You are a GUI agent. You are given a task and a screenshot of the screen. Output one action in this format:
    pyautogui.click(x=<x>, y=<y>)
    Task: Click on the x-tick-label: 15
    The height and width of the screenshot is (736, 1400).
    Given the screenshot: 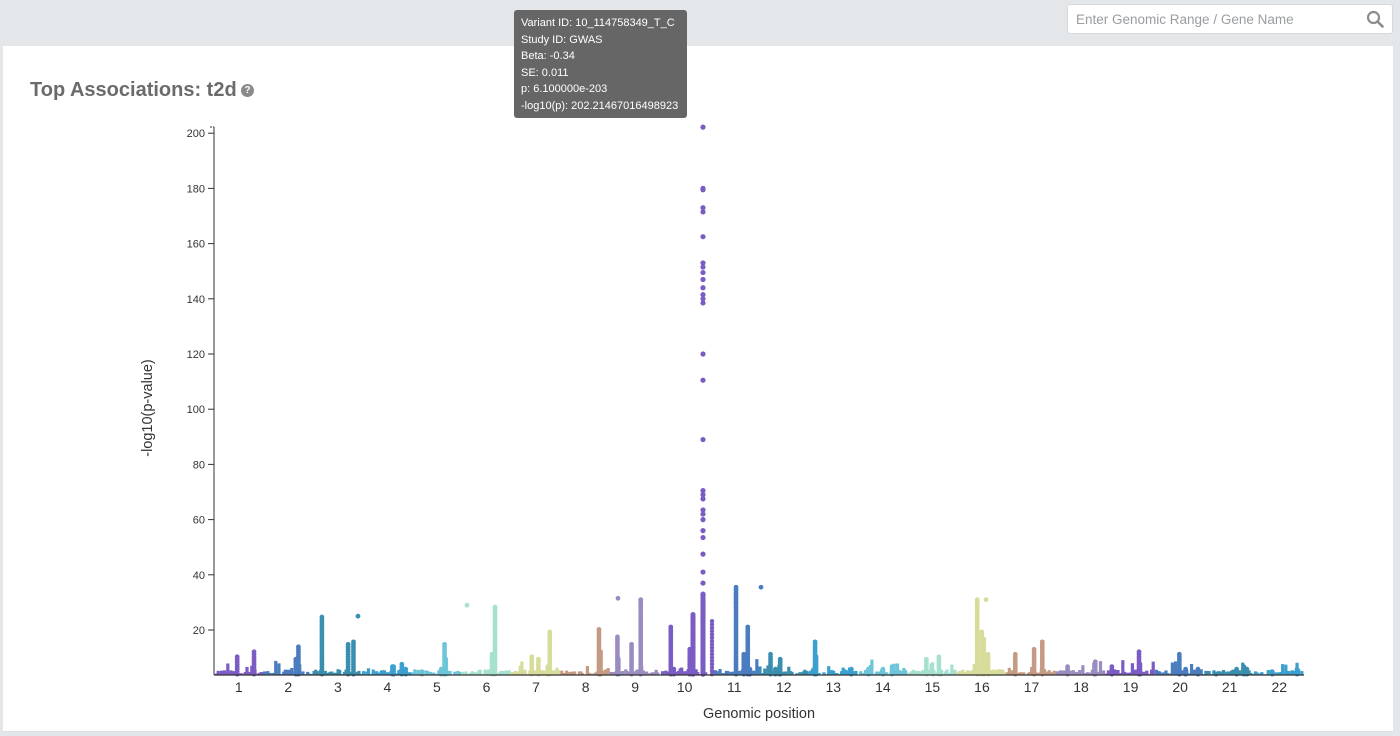 What is the action you would take?
    pyautogui.click(x=933, y=687)
    